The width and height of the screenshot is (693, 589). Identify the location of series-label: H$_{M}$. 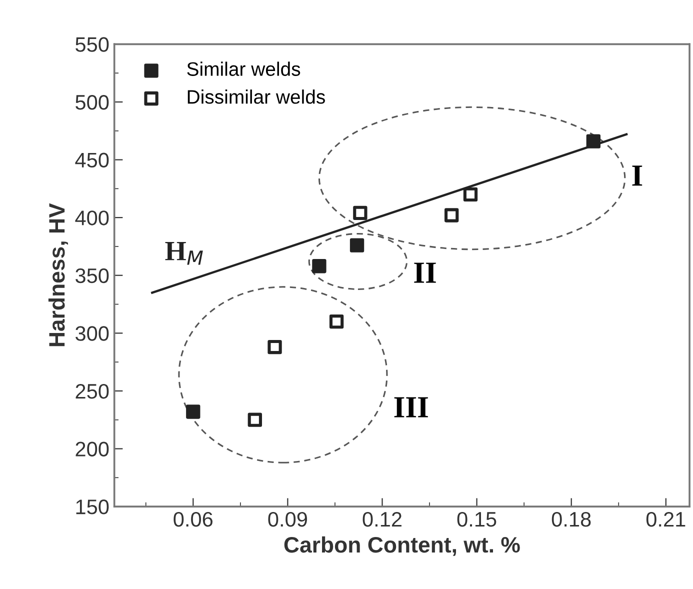
(184, 253).